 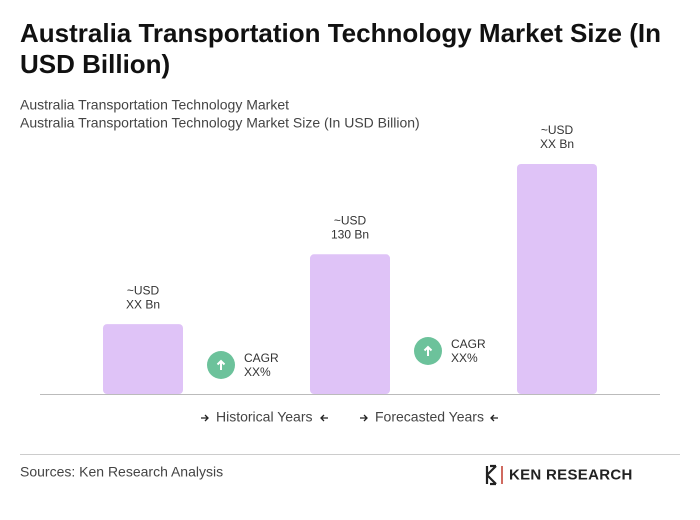 I want to click on logo-icon, so click(x=491, y=475).